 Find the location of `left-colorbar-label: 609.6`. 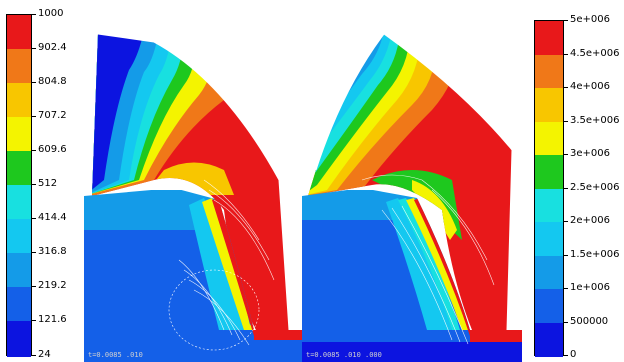

left-colorbar-label: 609.6 is located at coordinates (52, 149).